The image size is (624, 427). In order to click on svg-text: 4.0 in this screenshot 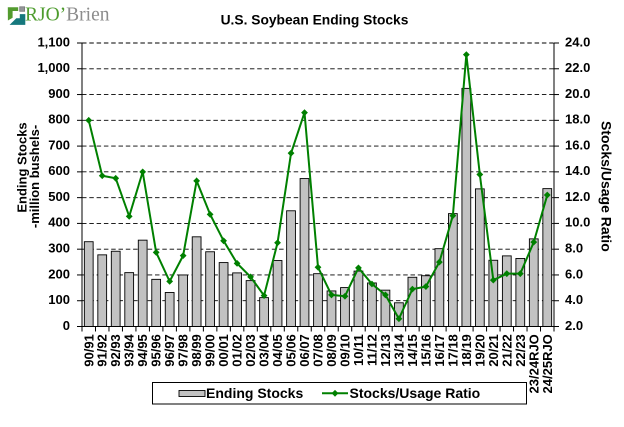, I will do `click(574, 299)`.